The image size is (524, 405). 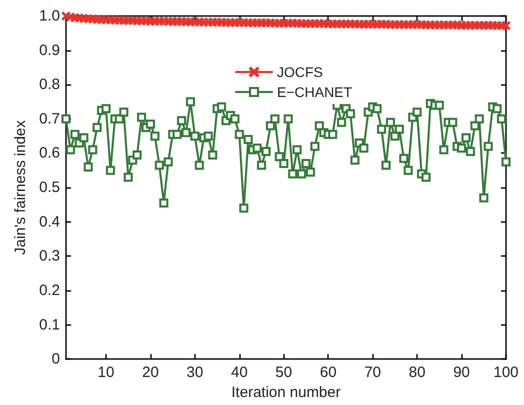 I want to click on legend-label: JOCFS, so click(x=300, y=72).